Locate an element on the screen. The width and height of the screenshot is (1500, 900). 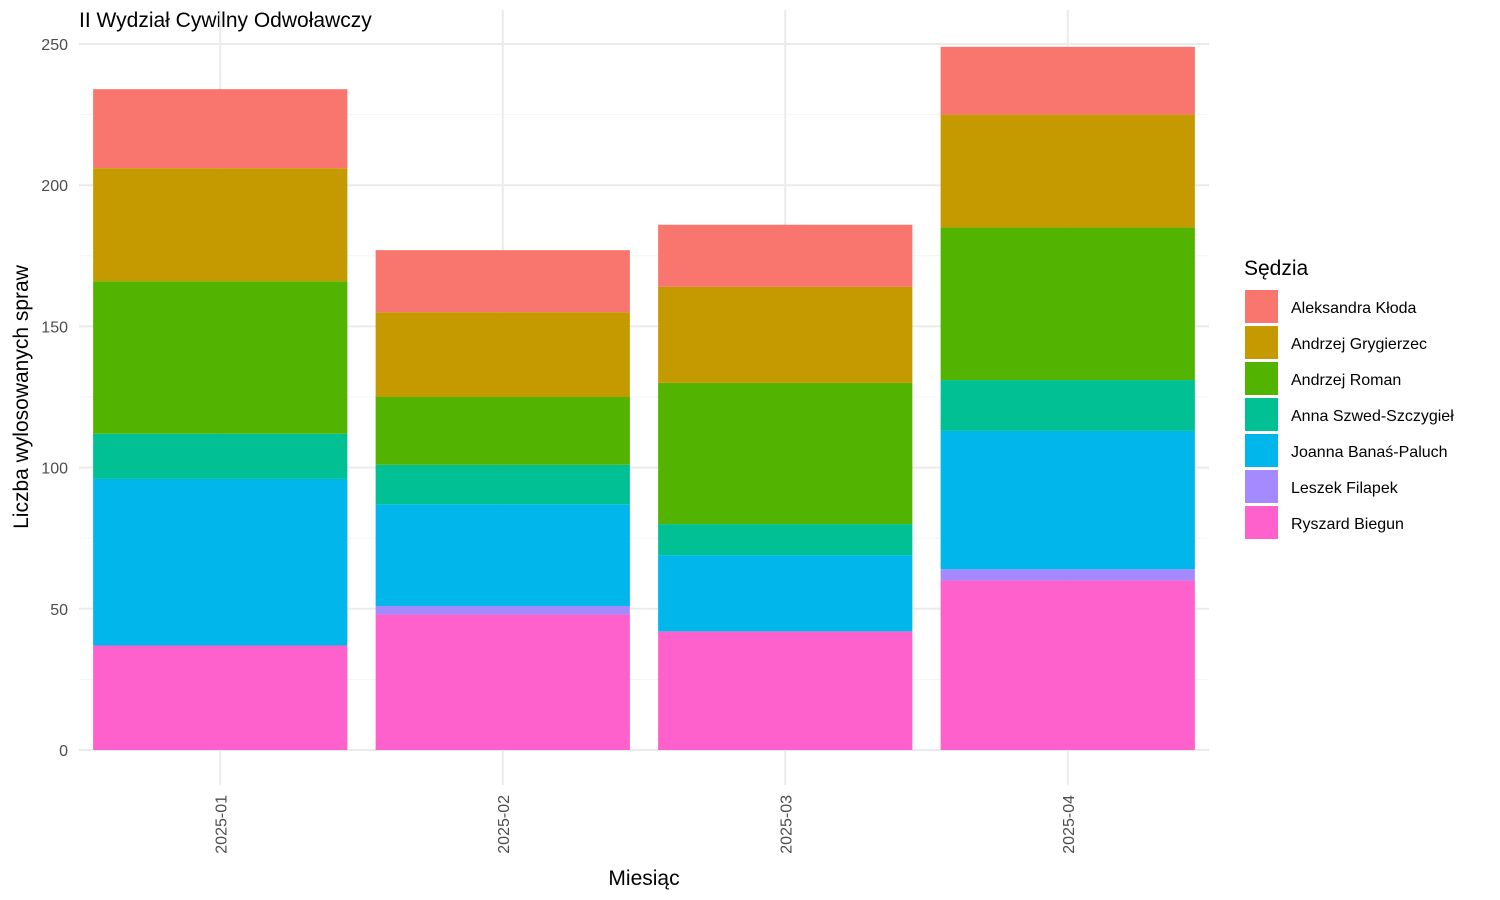
y-axis-title: Liczba wylosowanych spraw is located at coordinates (21, 396).